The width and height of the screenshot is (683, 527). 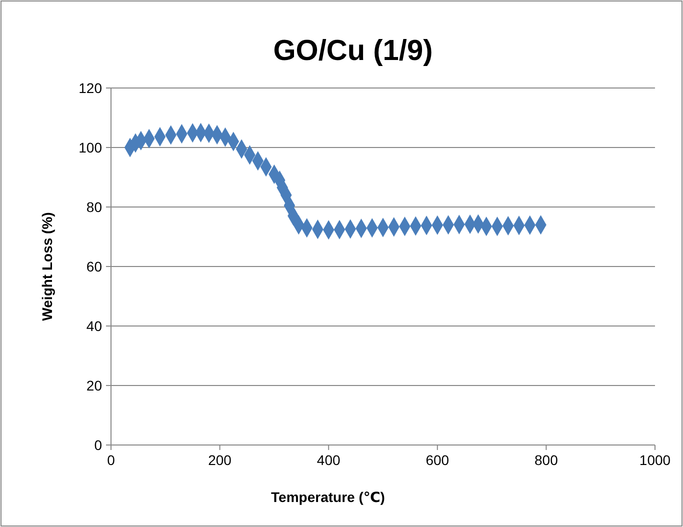 I want to click on x-tick-label: 1000, so click(x=655, y=460).